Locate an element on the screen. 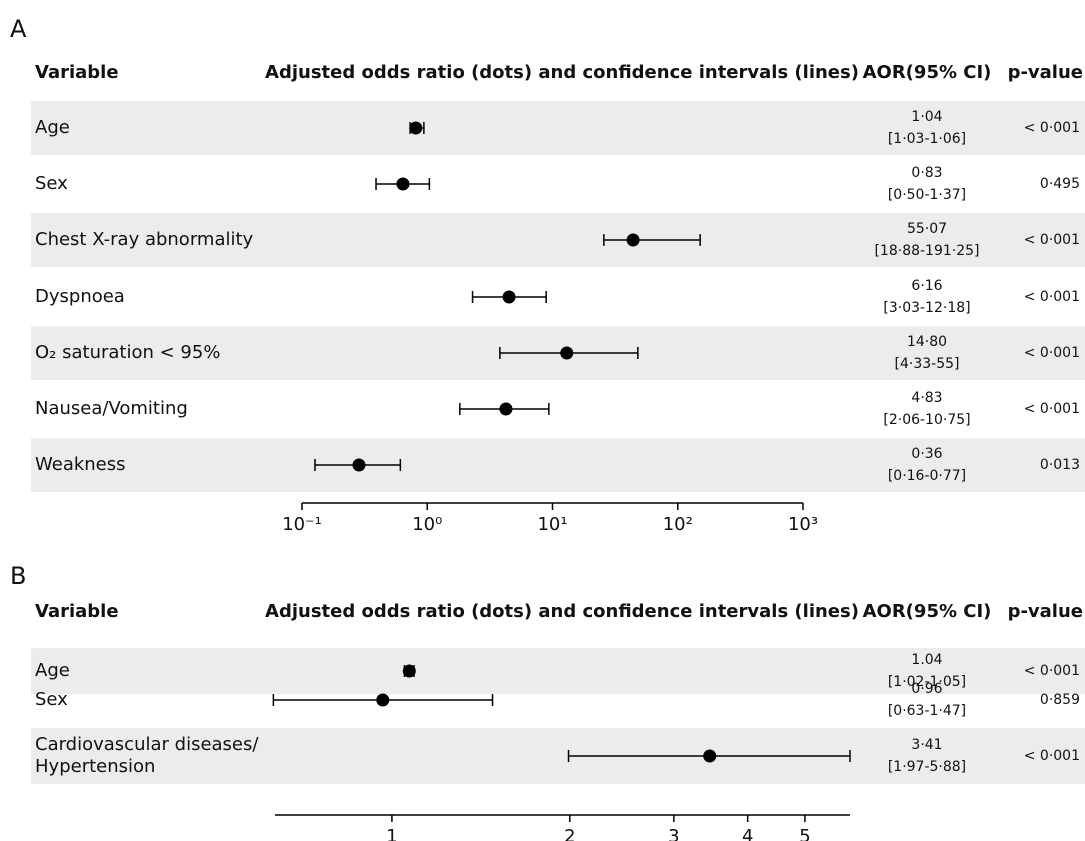 The width and height of the screenshot is (1085, 841). p-value: 0·013 is located at coordinates (1060, 465).